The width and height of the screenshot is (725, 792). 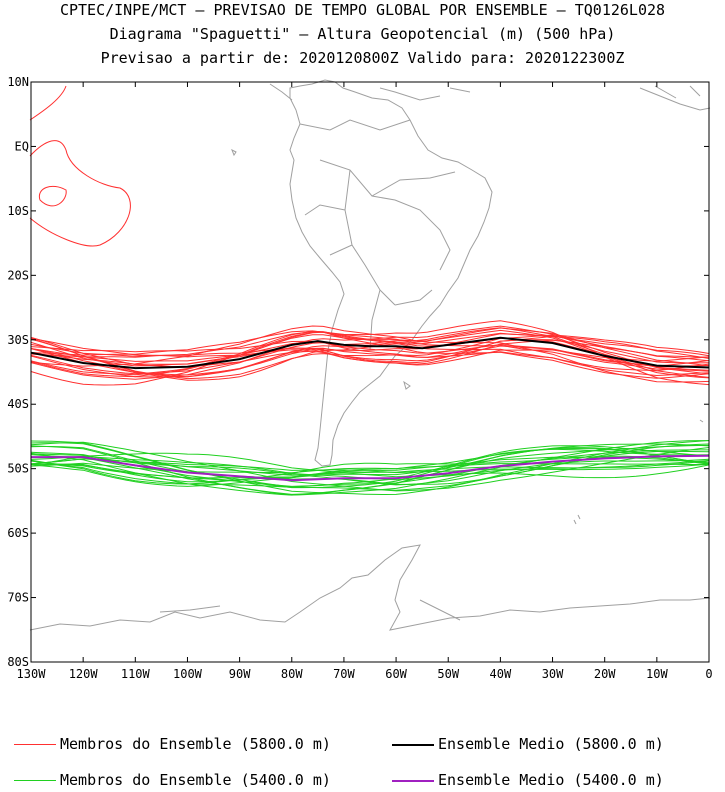 I want to click on contour-5800-equatorial-a, so click(x=80, y=166).